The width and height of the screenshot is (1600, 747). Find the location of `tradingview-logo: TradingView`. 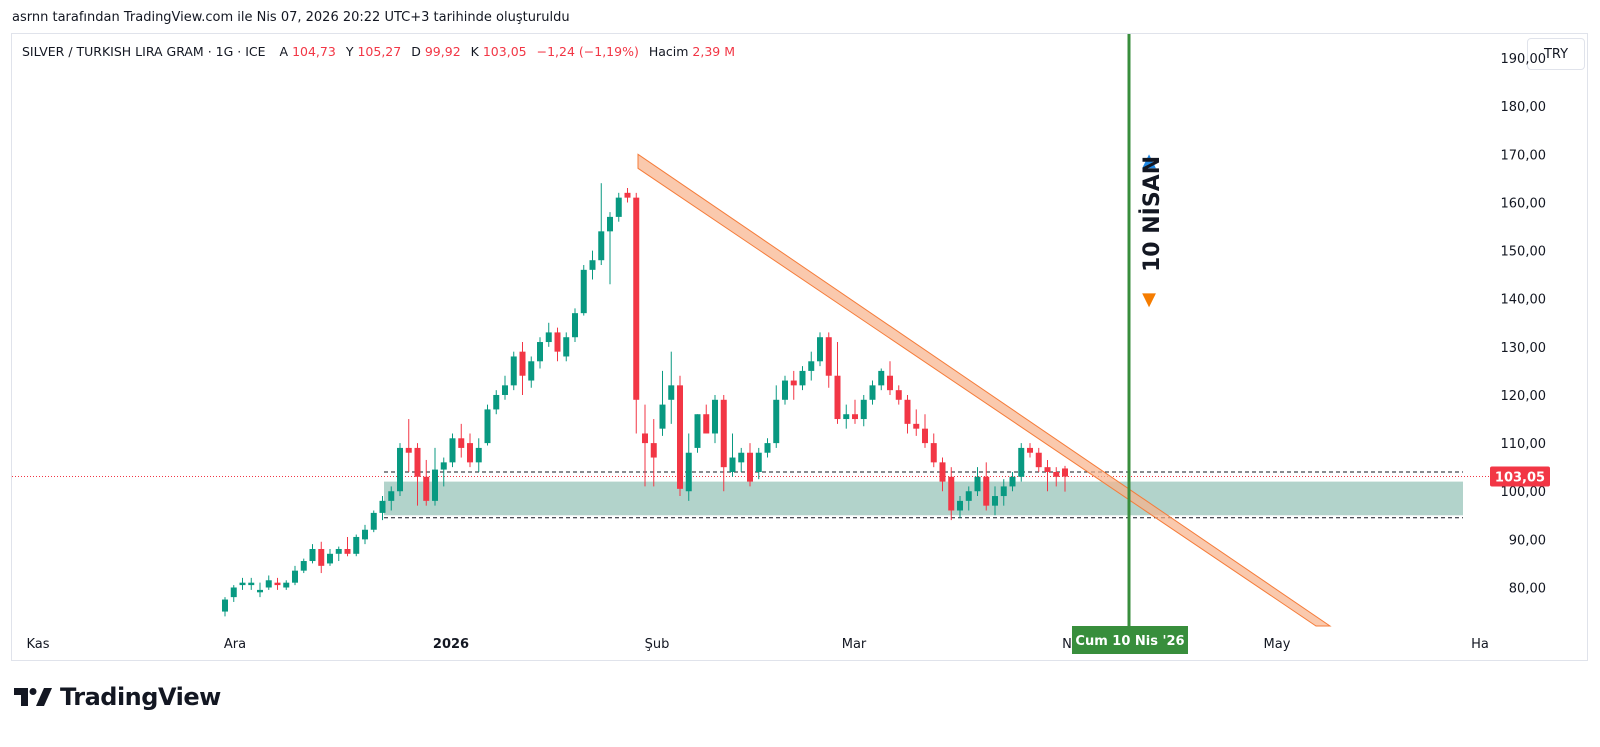

tradingview-logo: TradingView is located at coordinates (117, 697).